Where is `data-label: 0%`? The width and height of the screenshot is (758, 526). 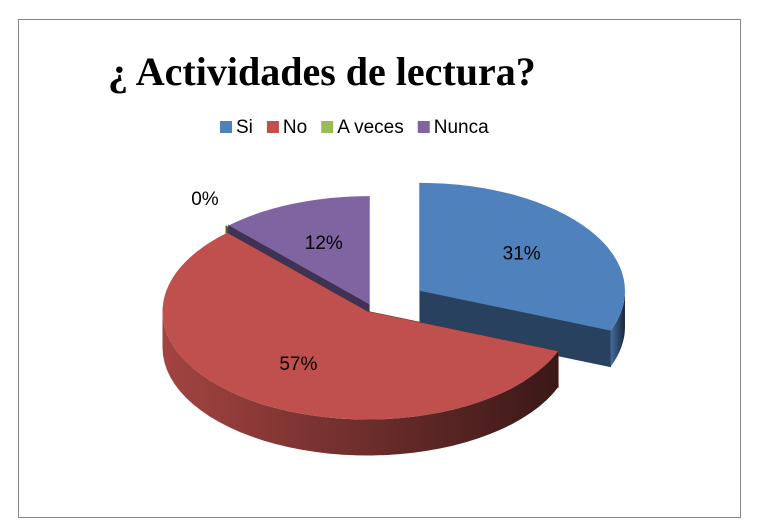
data-label: 0% is located at coordinates (205, 199).